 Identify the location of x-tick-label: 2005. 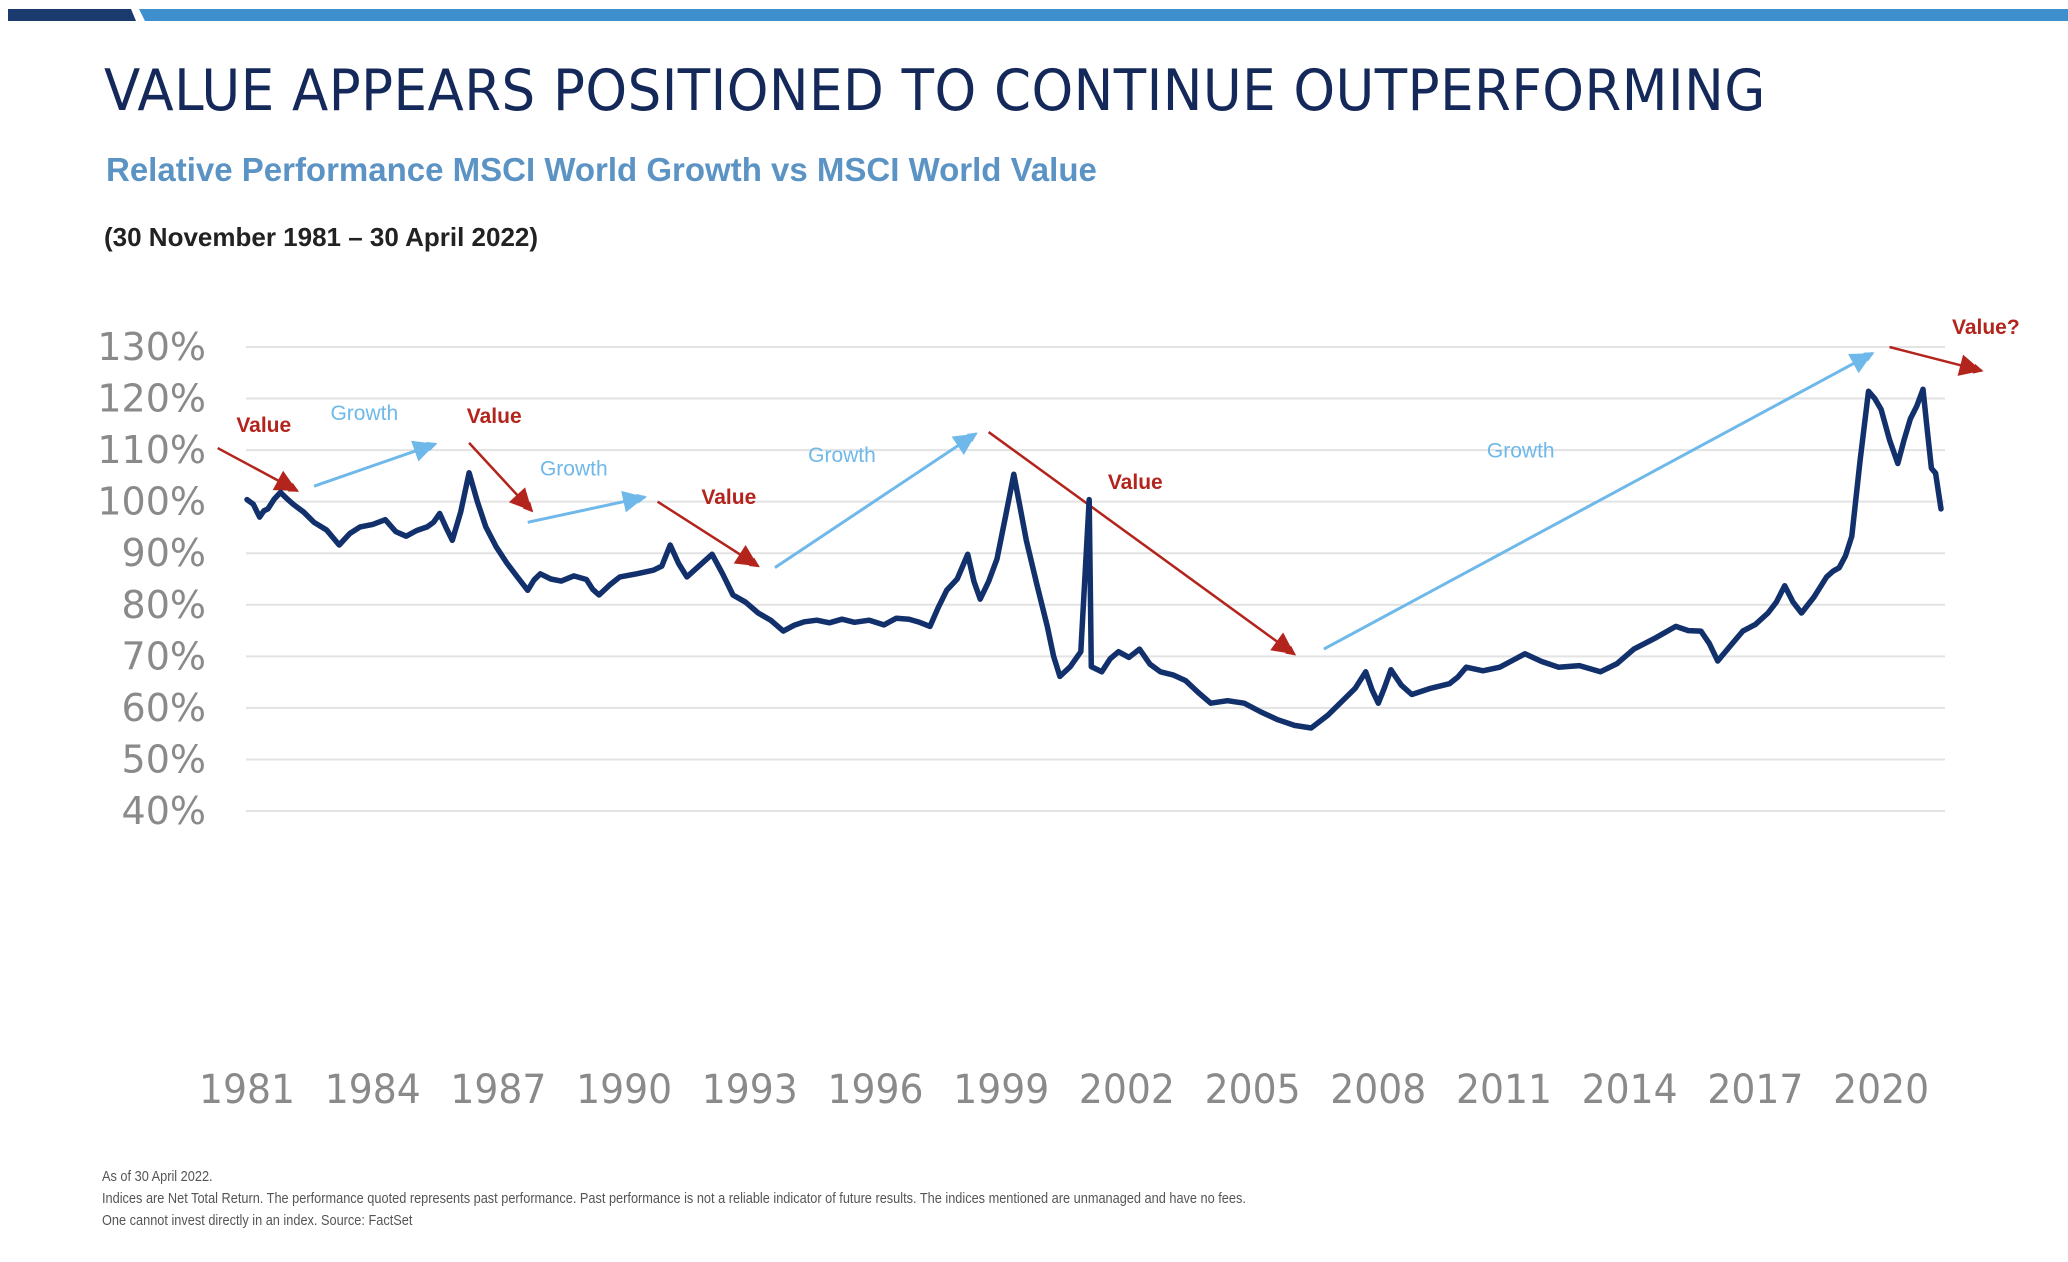
(1253, 1090).